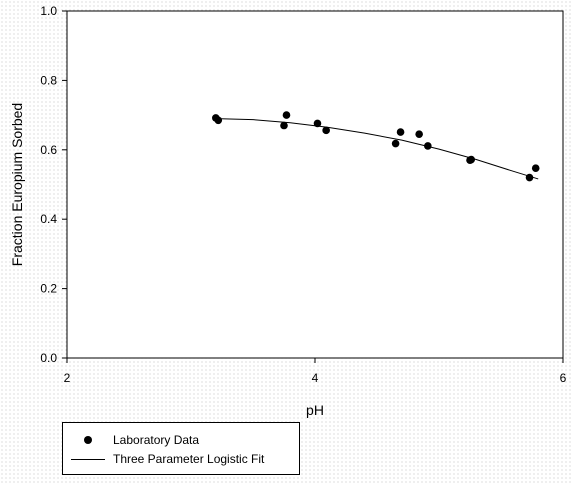 This screenshot has width=571, height=485. What do you see at coordinates (315, 410) in the screenshot?
I see `x-axis-title: pH` at bounding box center [315, 410].